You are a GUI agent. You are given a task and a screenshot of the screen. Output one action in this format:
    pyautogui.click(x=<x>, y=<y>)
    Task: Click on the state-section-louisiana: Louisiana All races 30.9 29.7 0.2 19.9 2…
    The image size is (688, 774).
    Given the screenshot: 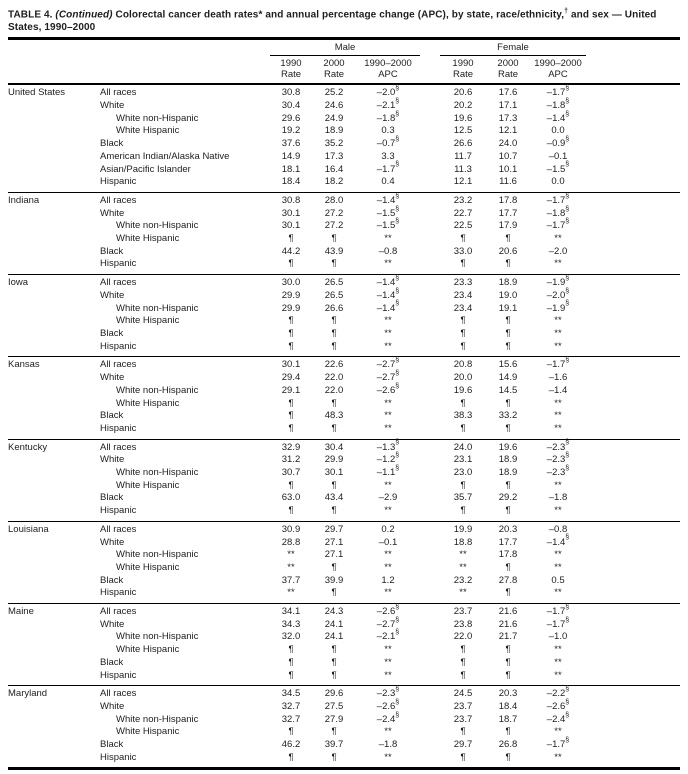 What is the action you would take?
    pyautogui.click(x=344, y=563)
    